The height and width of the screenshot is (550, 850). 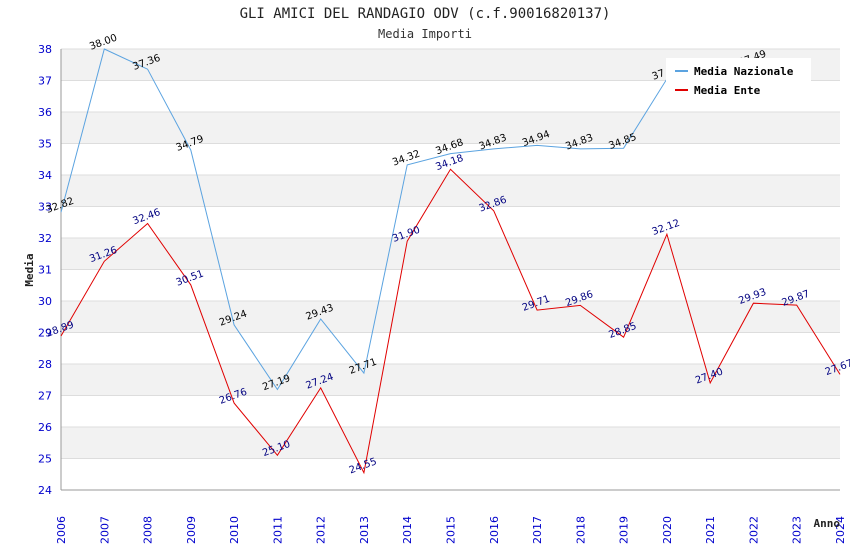 What do you see at coordinates (321, 530) in the screenshot?
I see `x-tick-label: 2012` at bounding box center [321, 530].